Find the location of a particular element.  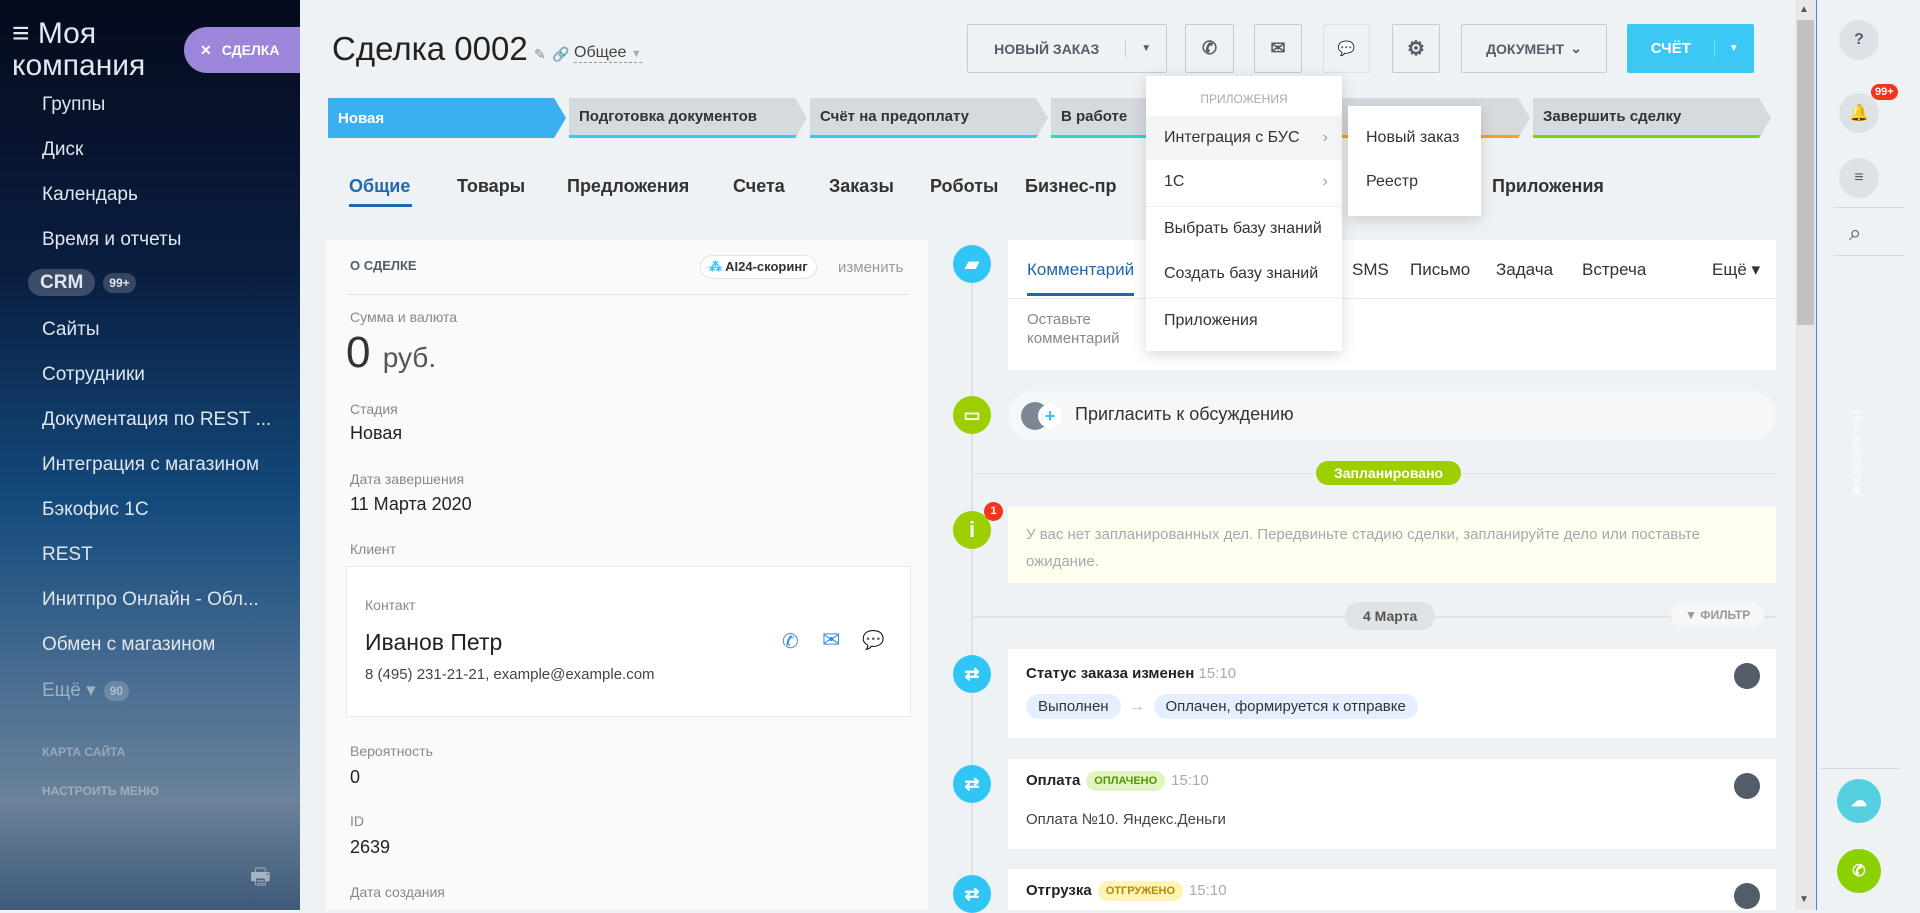

bell-icon: 🔔 is located at coordinates (1859, 113).